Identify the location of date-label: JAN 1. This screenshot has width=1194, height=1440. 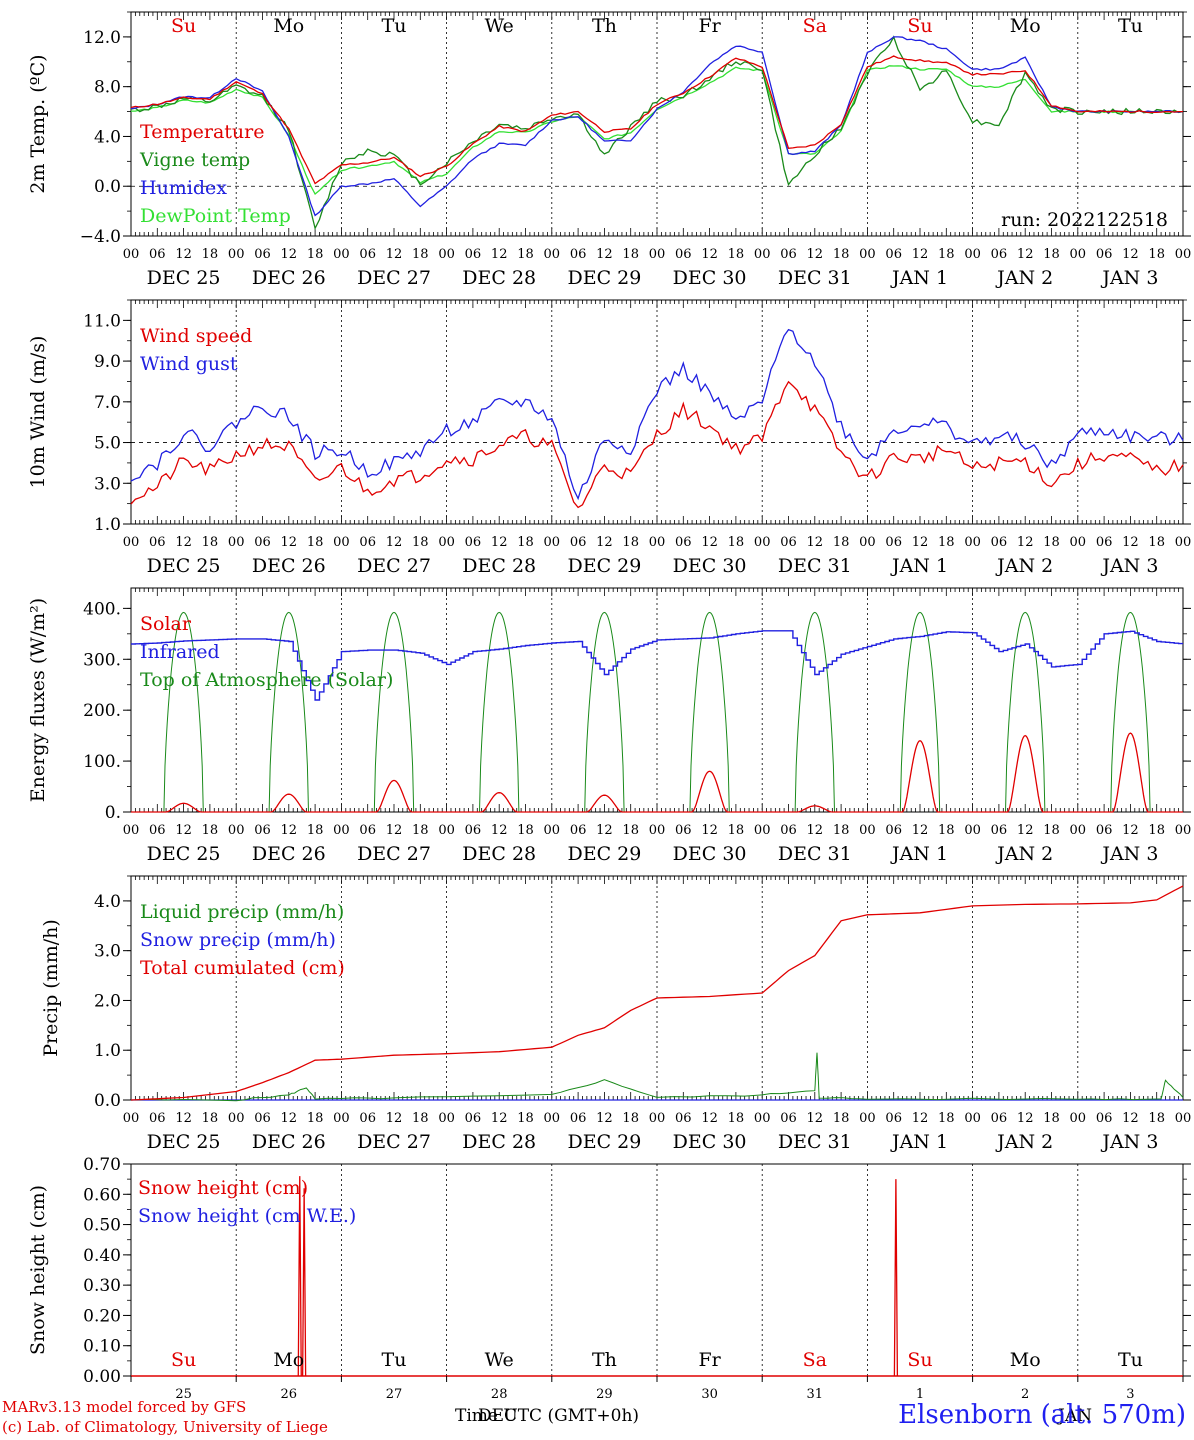
(919, 566).